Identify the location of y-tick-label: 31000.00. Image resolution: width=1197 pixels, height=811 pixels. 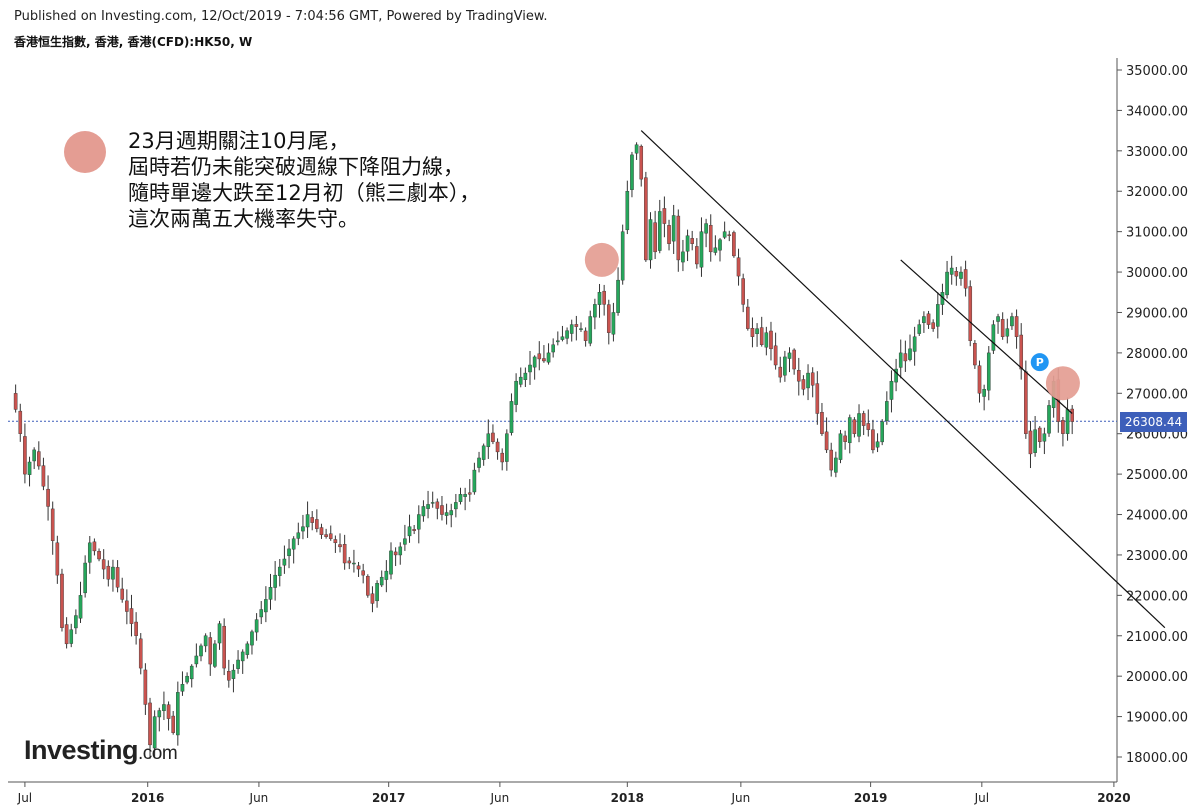
(1157, 233).